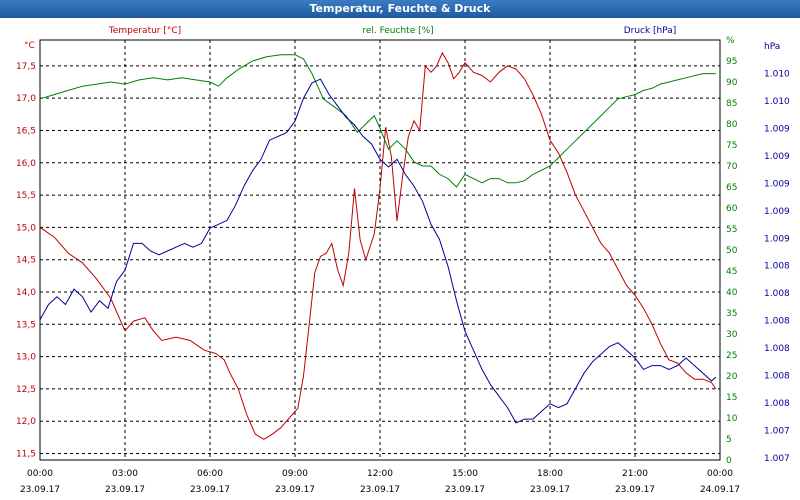 The image size is (800, 500). What do you see at coordinates (210, 474) in the screenshot?
I see `x-tick-time: 06:00` at bounding box center [210, 474].